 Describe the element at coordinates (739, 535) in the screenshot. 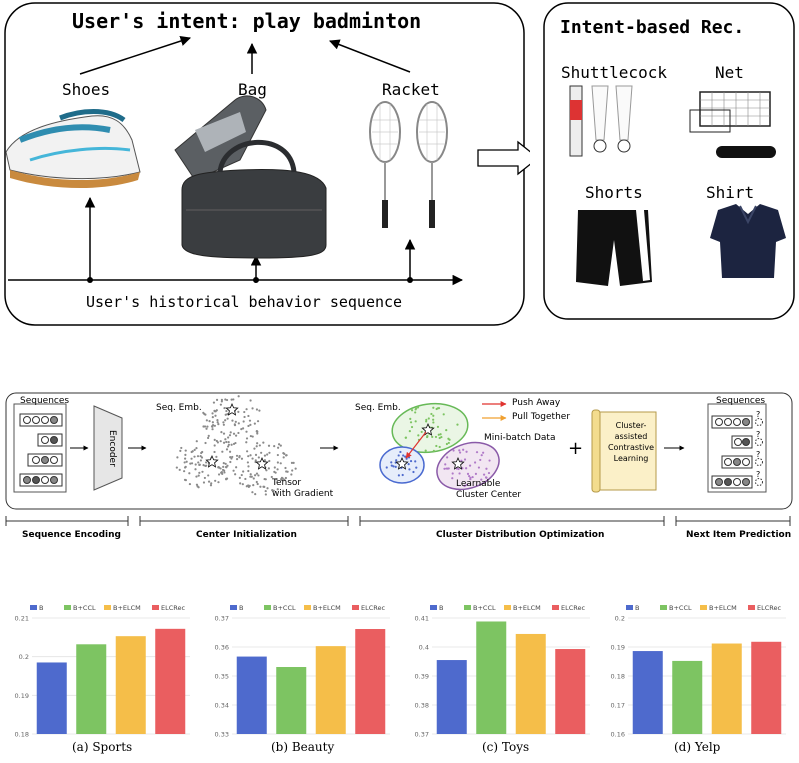

I see `stage-next-item-prediction: Next Item Prediction` at that location.